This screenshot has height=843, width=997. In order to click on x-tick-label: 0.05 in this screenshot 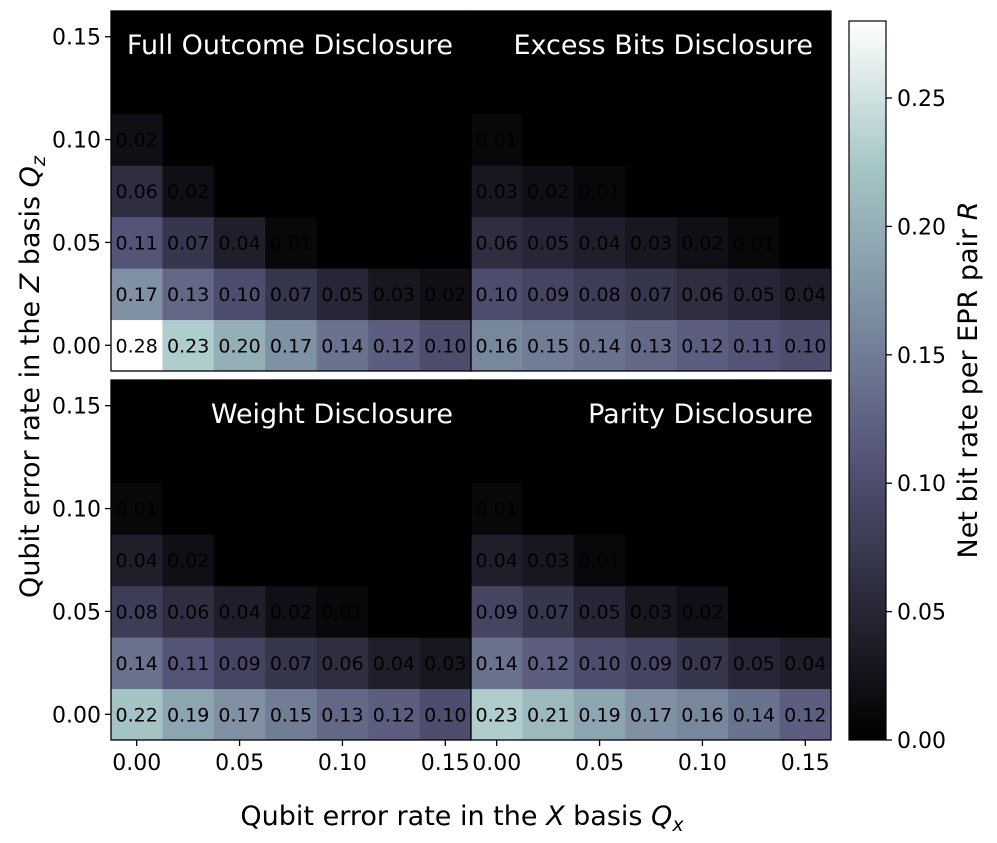, I will do `click(599, 763)`.